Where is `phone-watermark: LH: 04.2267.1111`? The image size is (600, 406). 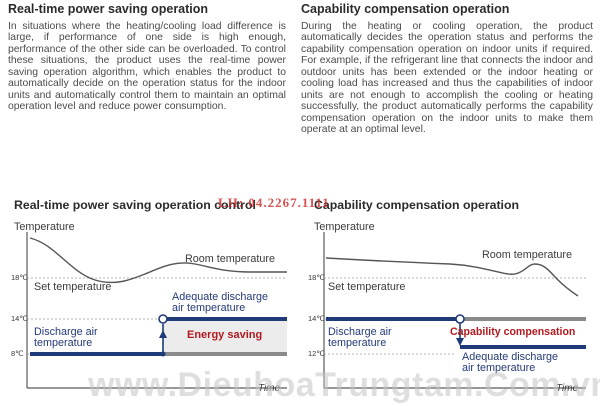 phone-watermark: LH: 04.2267.1111 is located at coordinates (274, 202).